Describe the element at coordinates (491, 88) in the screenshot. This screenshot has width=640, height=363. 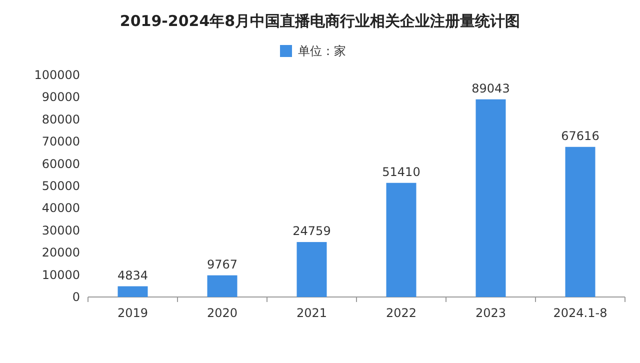
I see `data-label: 89043` at that location.